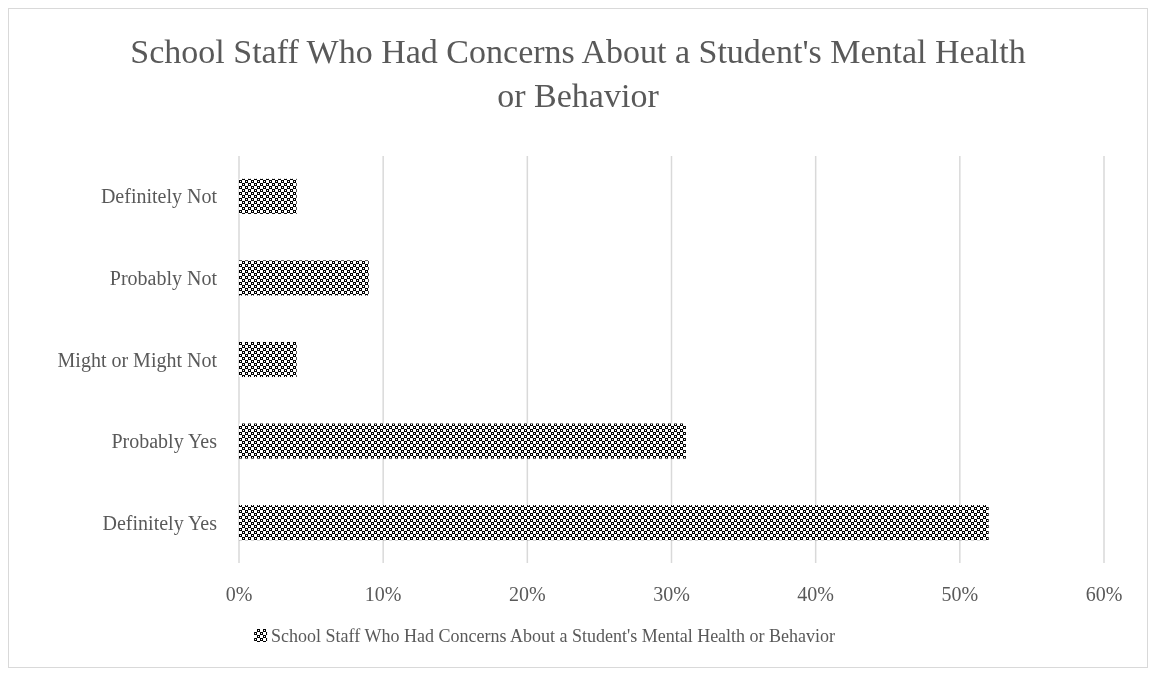 Image resolution: width=1156 pixels, height=673 pixels. What do you see at coordinates (383, 594) in the screenshot?
I see `x-tick-label: 10%` at bounding box center [383, 594].